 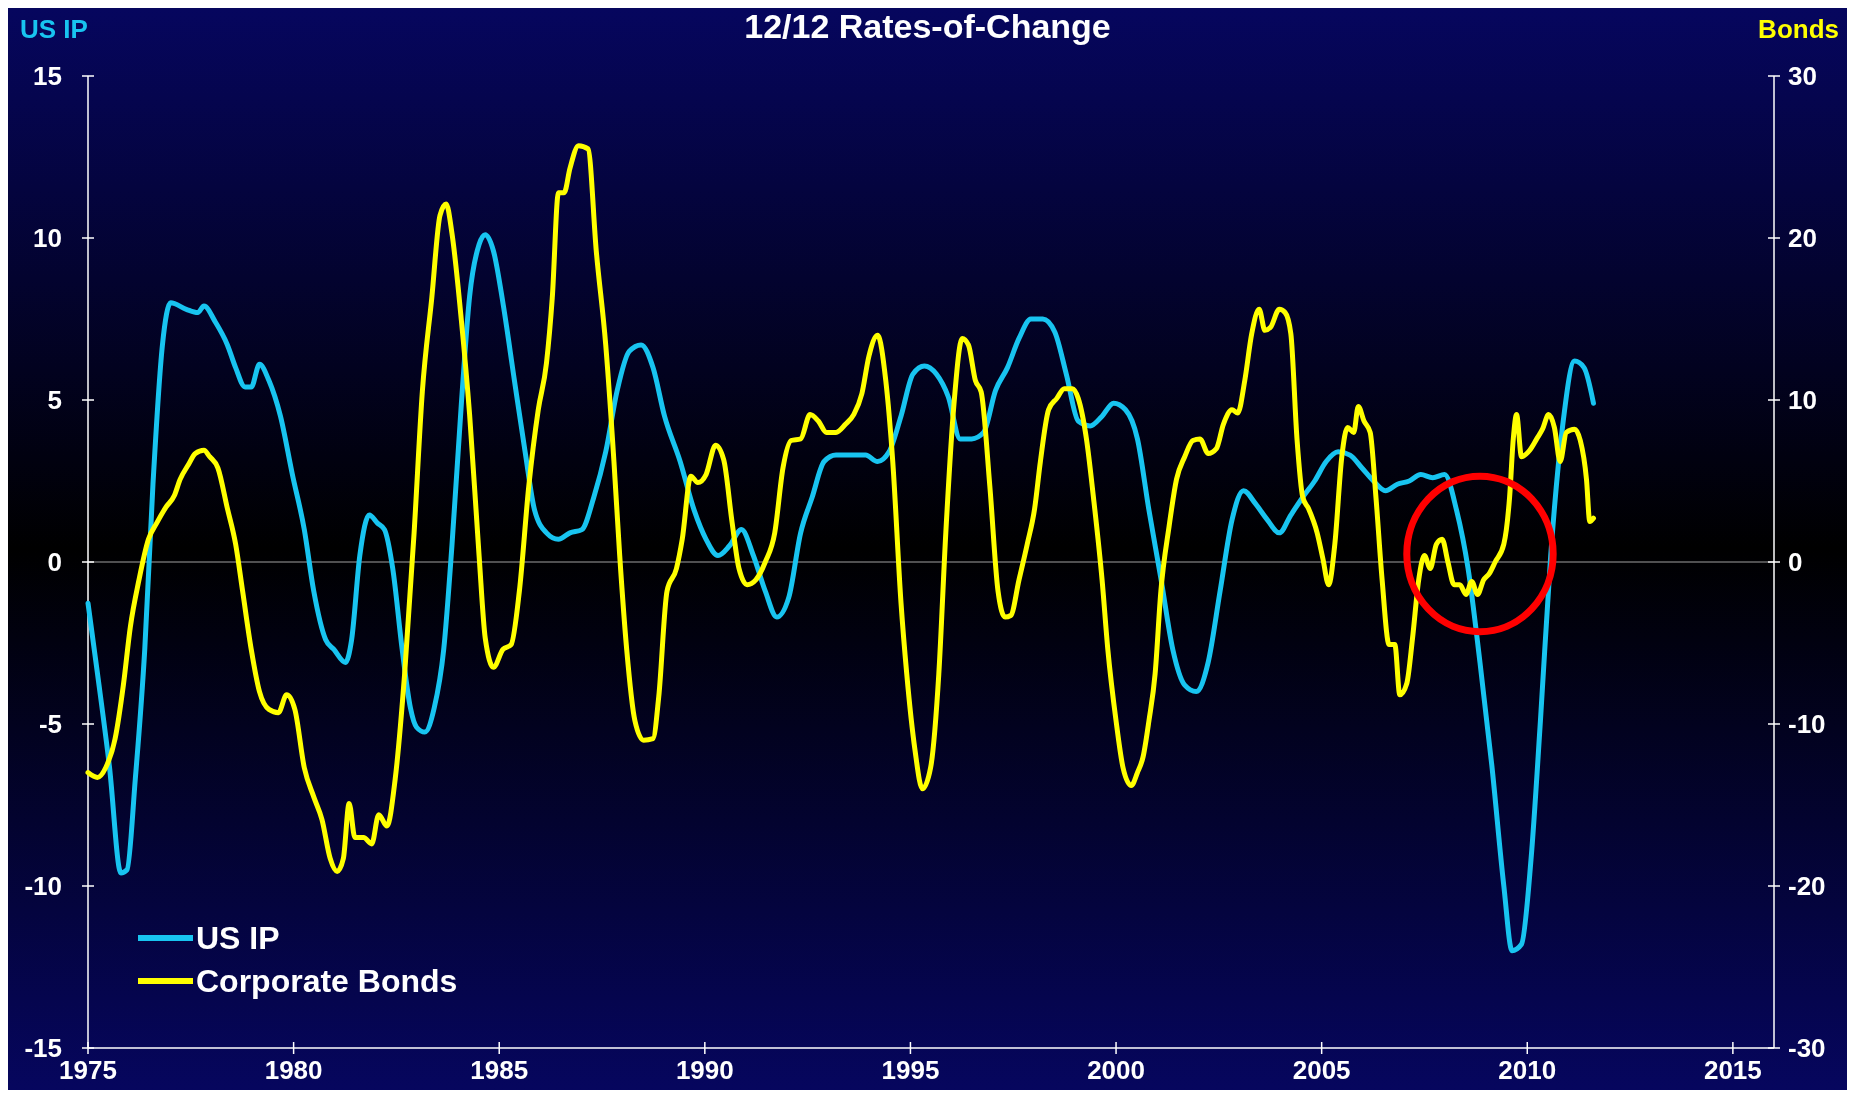 I want to click on y2-tick-label: -20, so click(x=1807, y=886).